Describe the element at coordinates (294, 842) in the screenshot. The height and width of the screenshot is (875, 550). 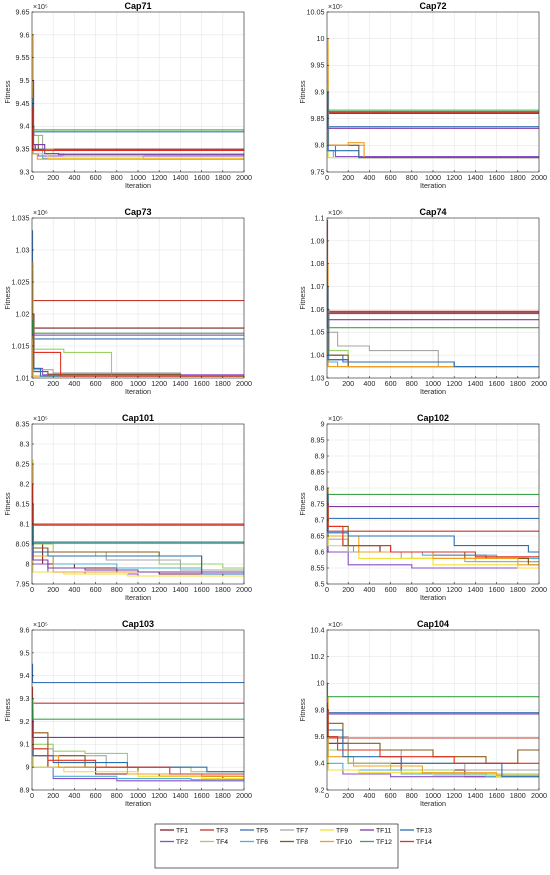
I see `legend-entry-tf8: TF8` at that location.